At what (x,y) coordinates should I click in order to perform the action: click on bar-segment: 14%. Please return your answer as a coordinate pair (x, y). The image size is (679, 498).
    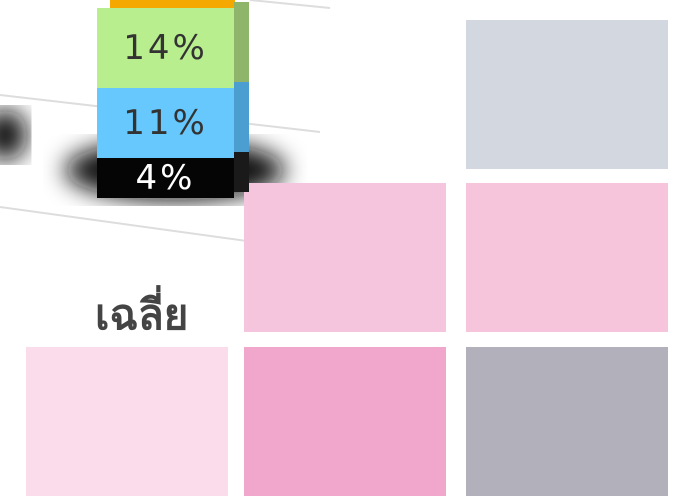
    Looking at the image, I should click on (165, 48).